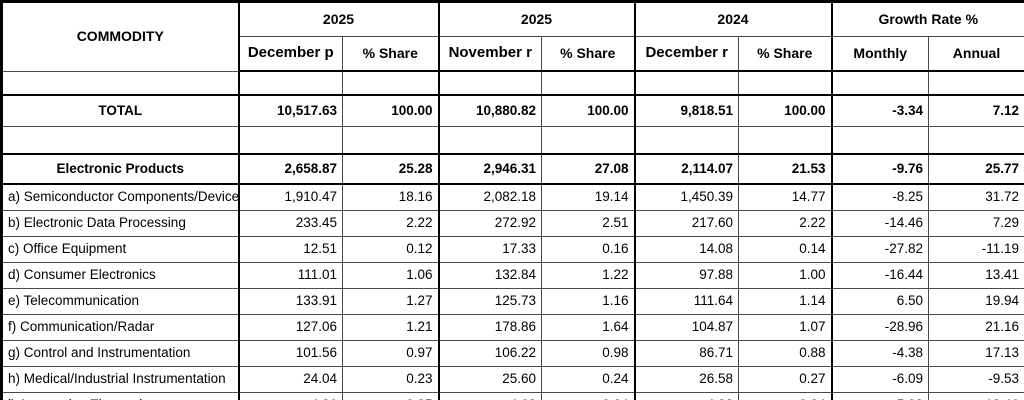 The image size is (1024, 400). What do you see at coordinates (686, 110) in the screenshot?
I see `value-cell: 9,818.51` at bounding box center [686, 110].